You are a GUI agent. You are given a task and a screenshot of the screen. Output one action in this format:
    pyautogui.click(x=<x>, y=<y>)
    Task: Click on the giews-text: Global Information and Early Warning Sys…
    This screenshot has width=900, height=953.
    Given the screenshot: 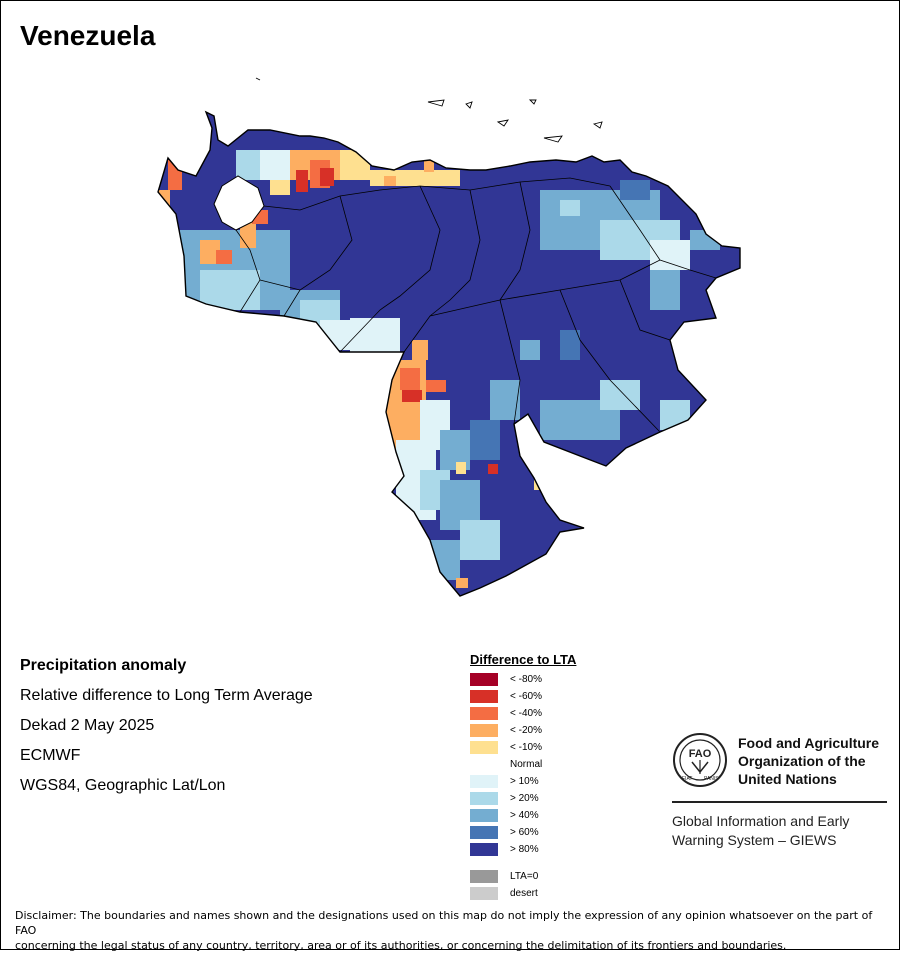 What is the action you would take?
    pyautogui.click(x=786, y=831)
    